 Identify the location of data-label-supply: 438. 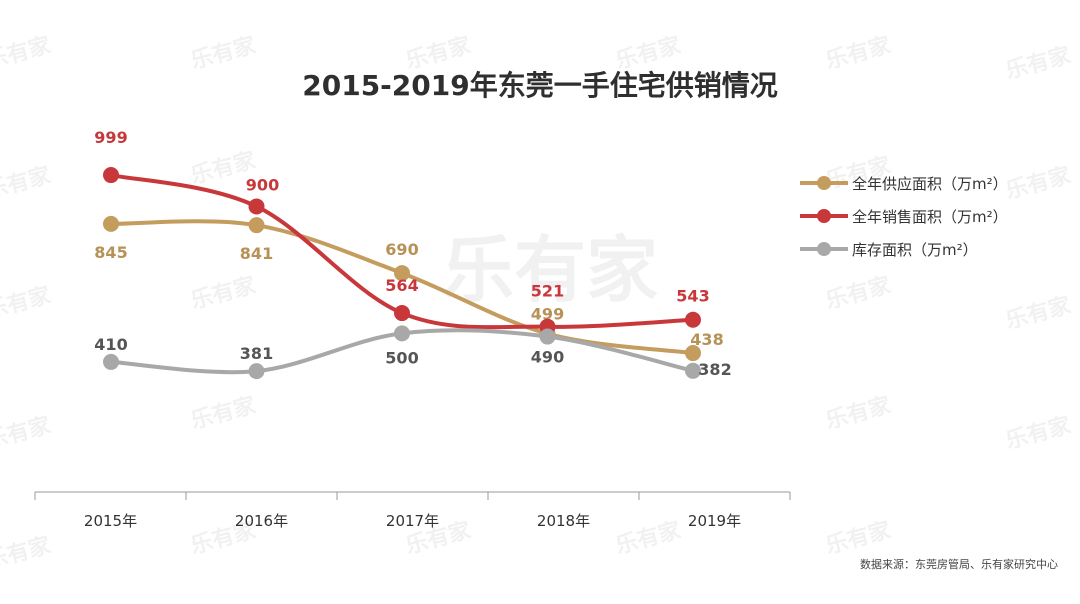
(706, 339).